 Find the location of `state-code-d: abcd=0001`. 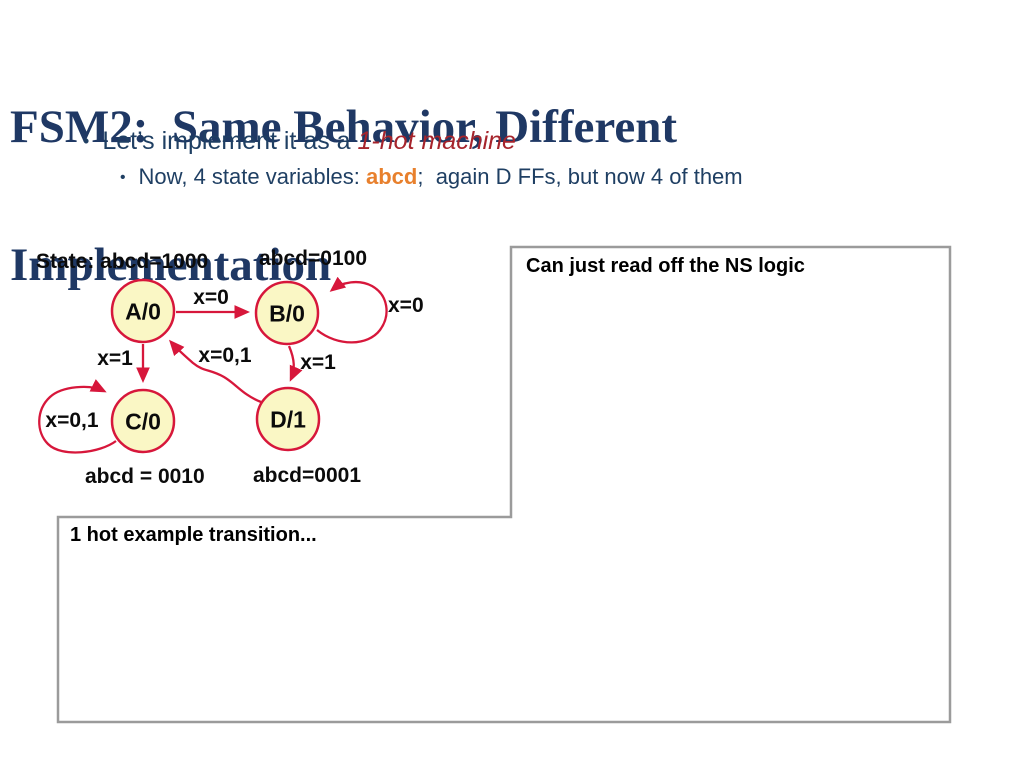

state-code-d: abcd=0001 is located at coordinates (307, 475).